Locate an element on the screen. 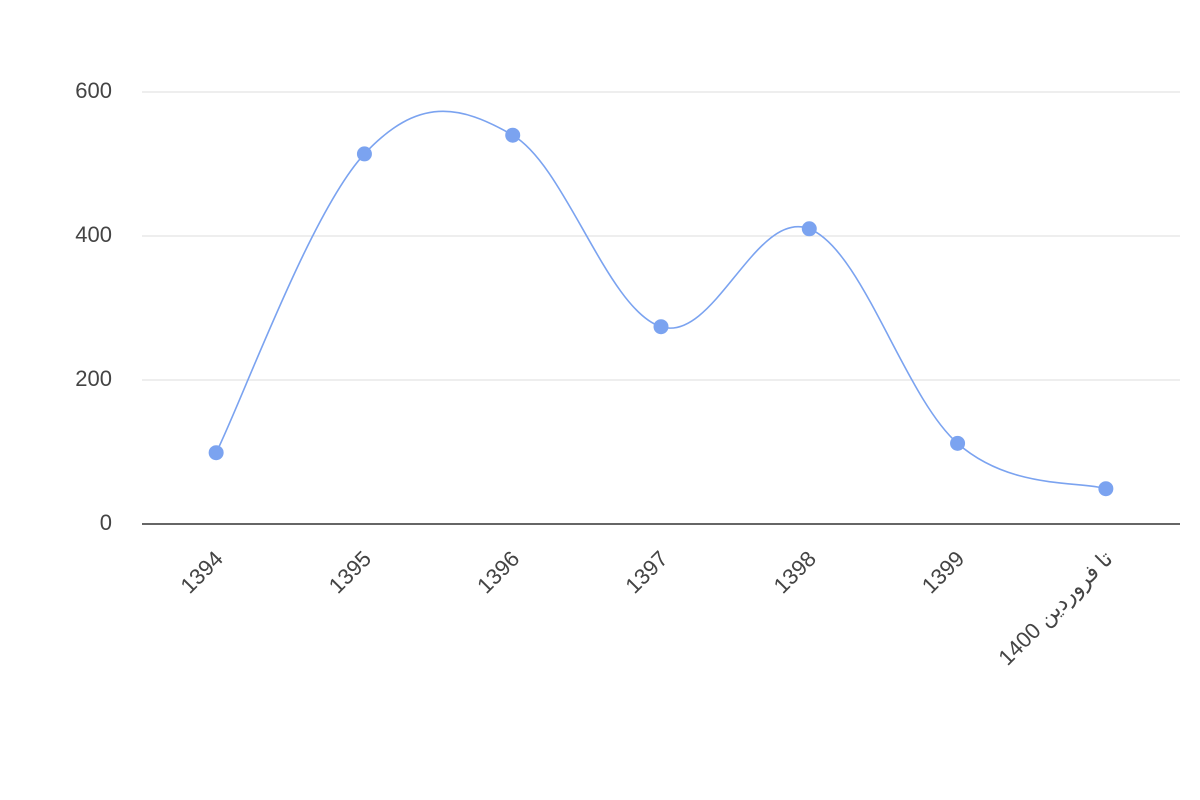  x-tick-label: 1398 is located at coordinates (795, 572).